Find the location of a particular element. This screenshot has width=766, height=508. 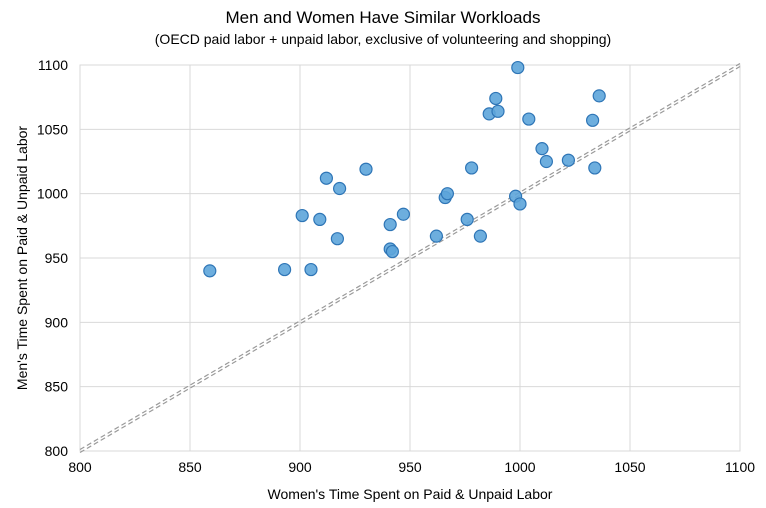

y-tick-label: 1000 is located at coordinates (52, 194).